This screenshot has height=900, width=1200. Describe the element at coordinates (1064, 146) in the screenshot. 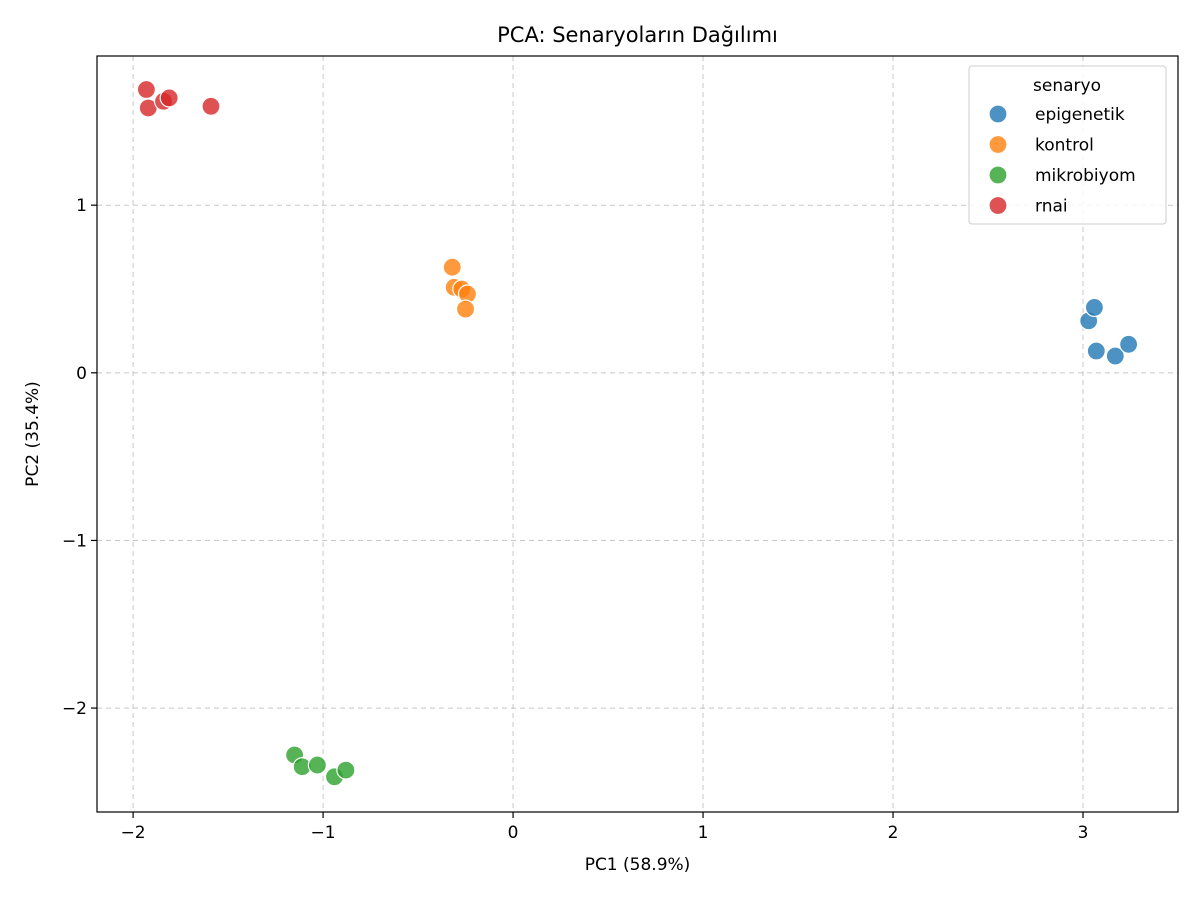

I see `legend-label: kontrol` at that location.